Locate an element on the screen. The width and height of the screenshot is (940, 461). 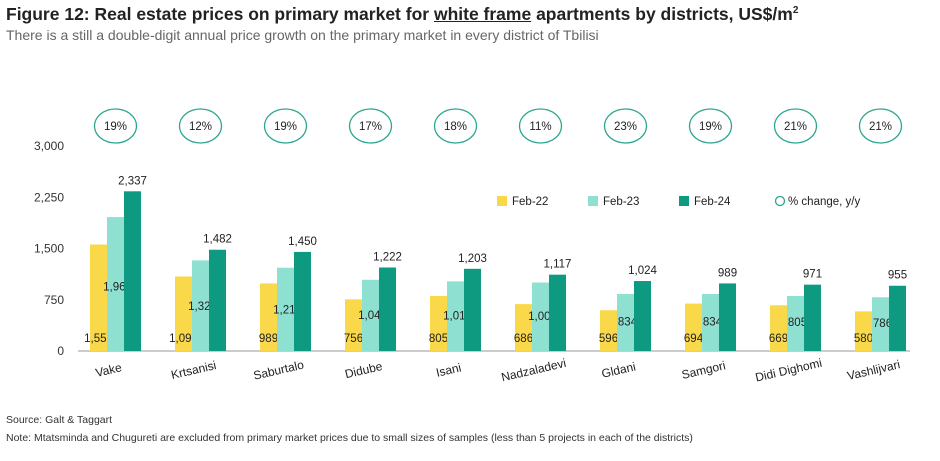
legend-circle-icon is located at coordinates (780, 201).